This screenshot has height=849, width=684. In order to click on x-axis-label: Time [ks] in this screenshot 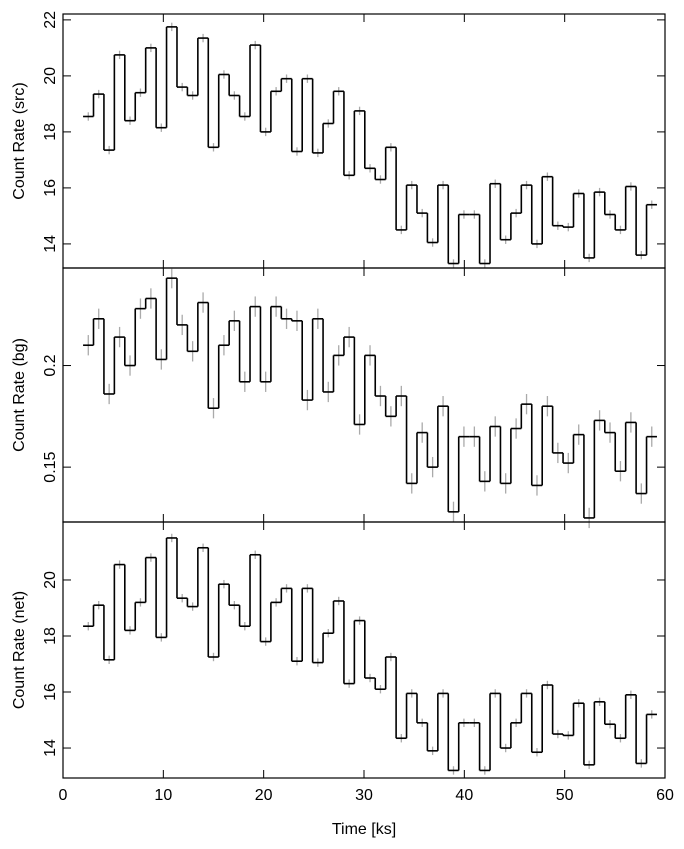, I will do `click(364, 829)`.